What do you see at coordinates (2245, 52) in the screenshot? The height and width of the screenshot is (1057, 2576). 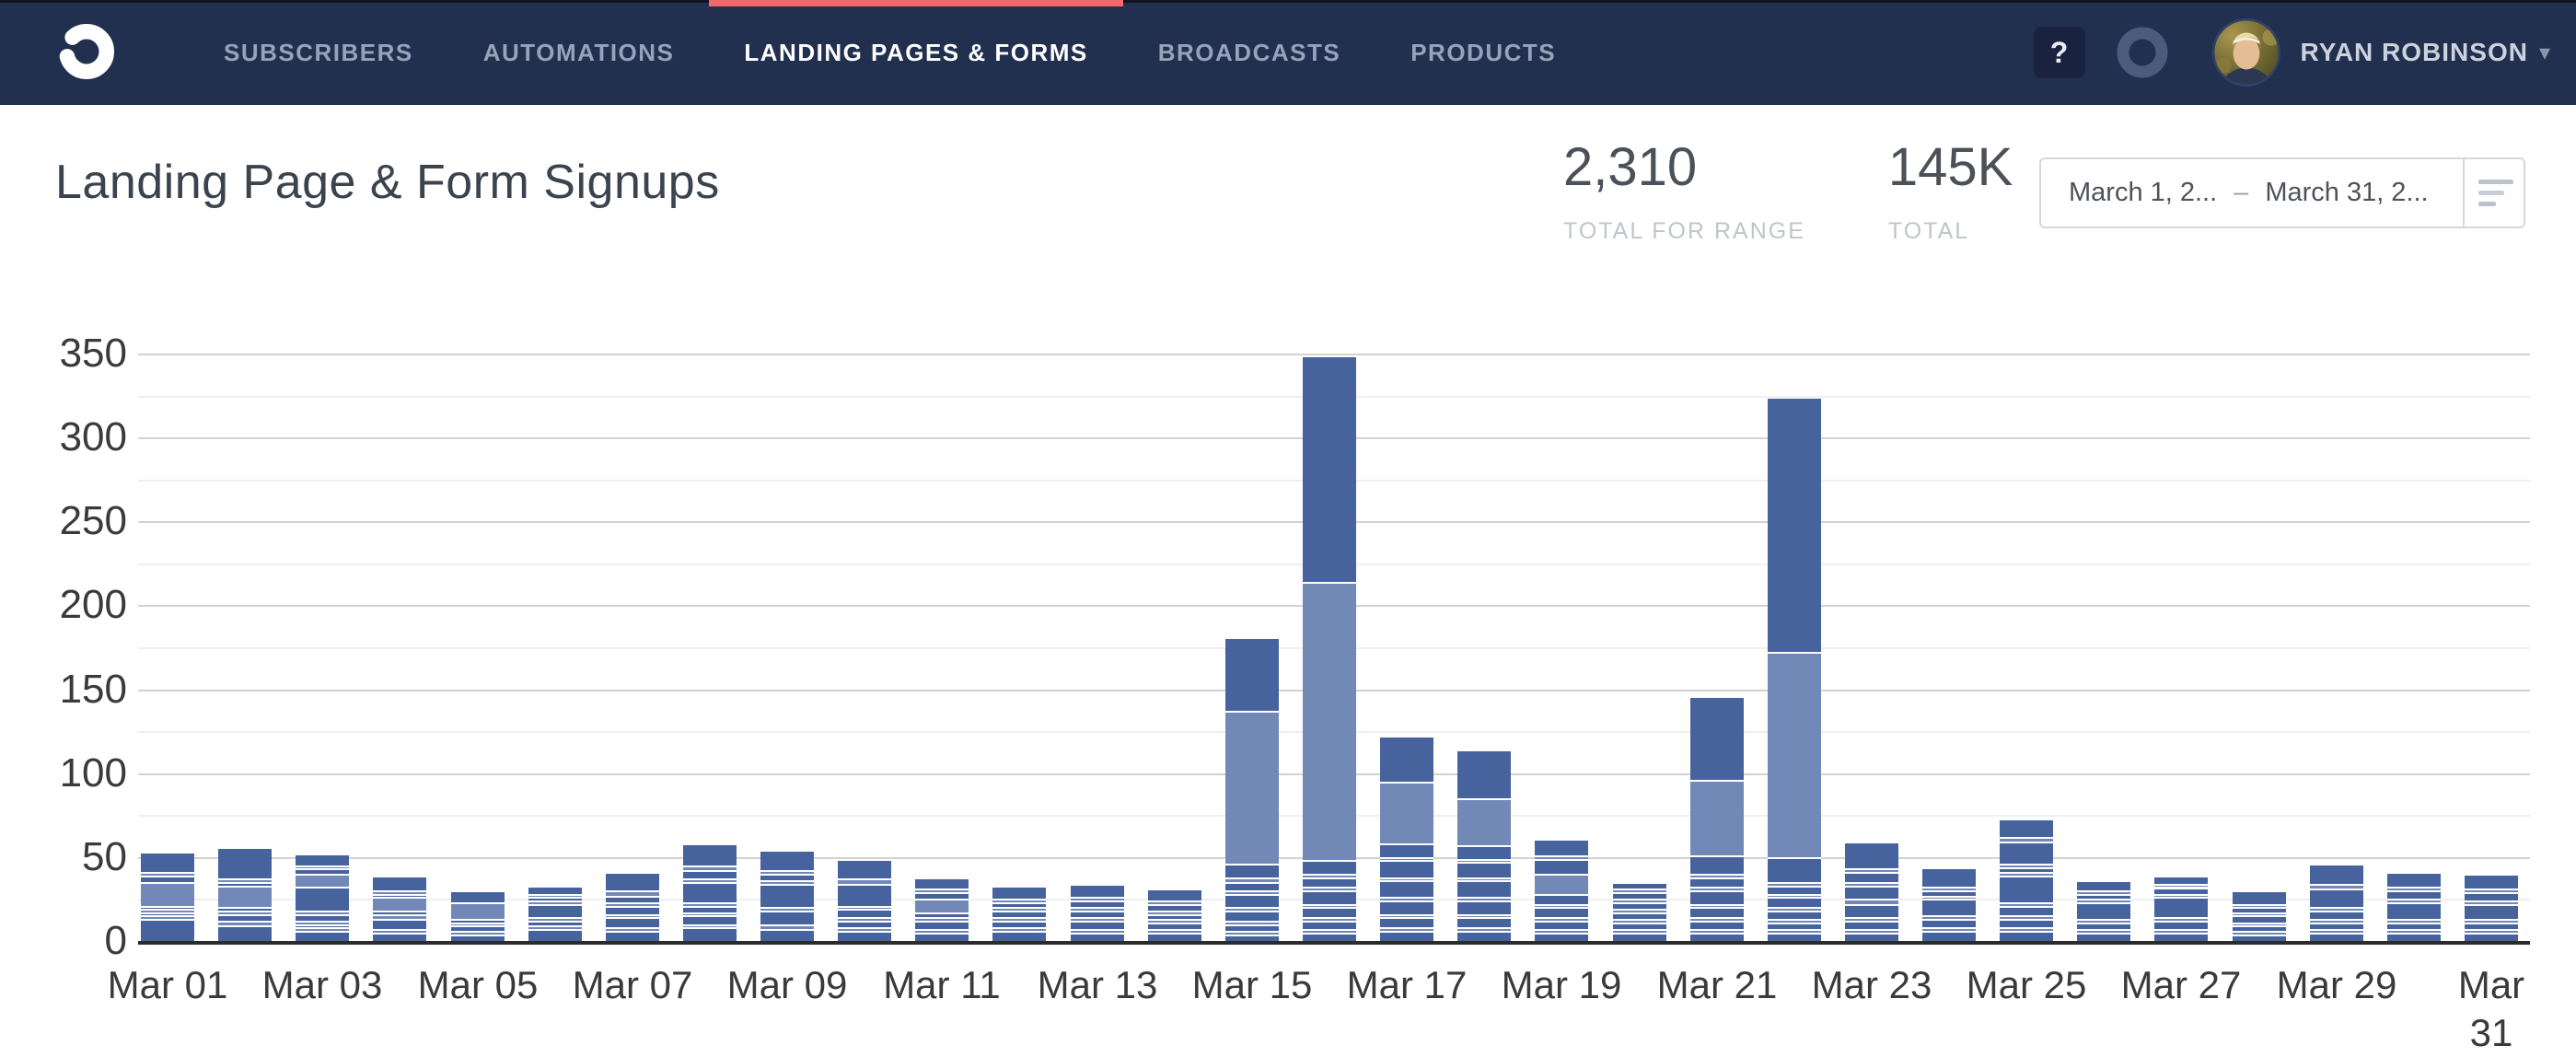 I see `avatar` at bounding box center [2245, 52].